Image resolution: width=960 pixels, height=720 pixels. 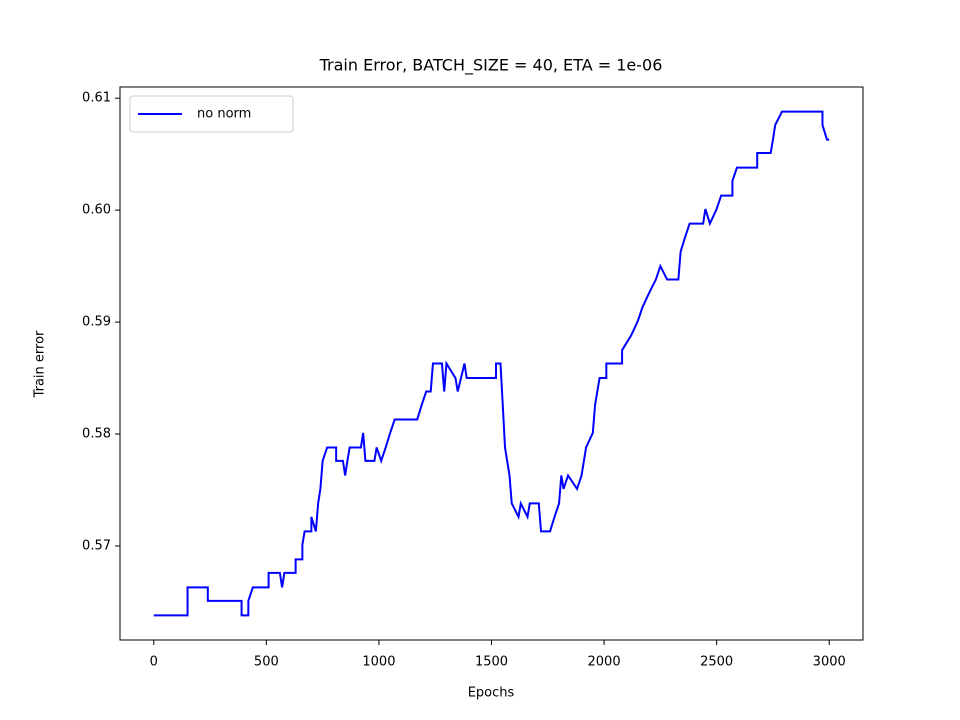 I want to click on y-tick-label: 0.60, so click(x=96, y=210).